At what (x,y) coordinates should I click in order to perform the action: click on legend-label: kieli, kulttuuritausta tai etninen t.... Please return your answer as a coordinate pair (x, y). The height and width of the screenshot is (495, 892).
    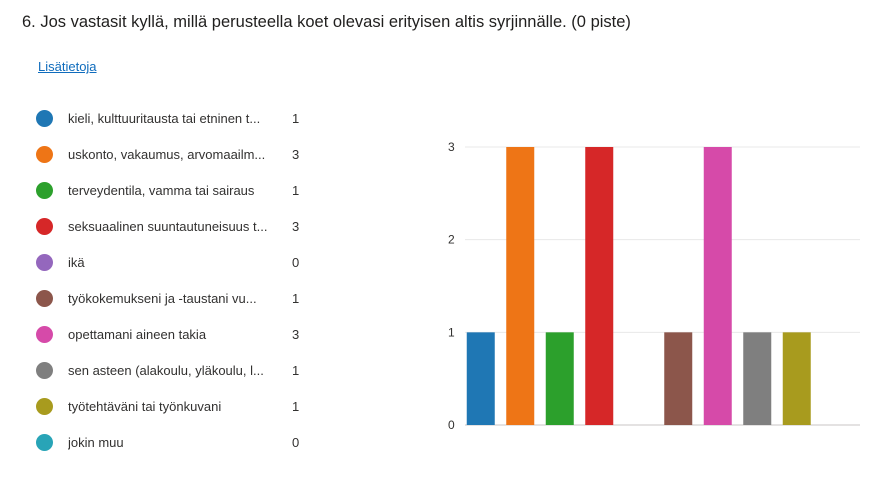
    Looking at the image, I should click on (164, 118).